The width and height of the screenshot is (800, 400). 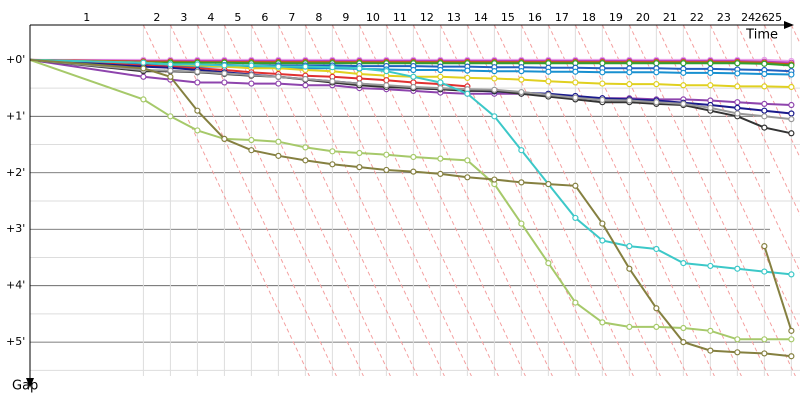 I want to click on x-axis-title: Time, so click(x=761, y=35).